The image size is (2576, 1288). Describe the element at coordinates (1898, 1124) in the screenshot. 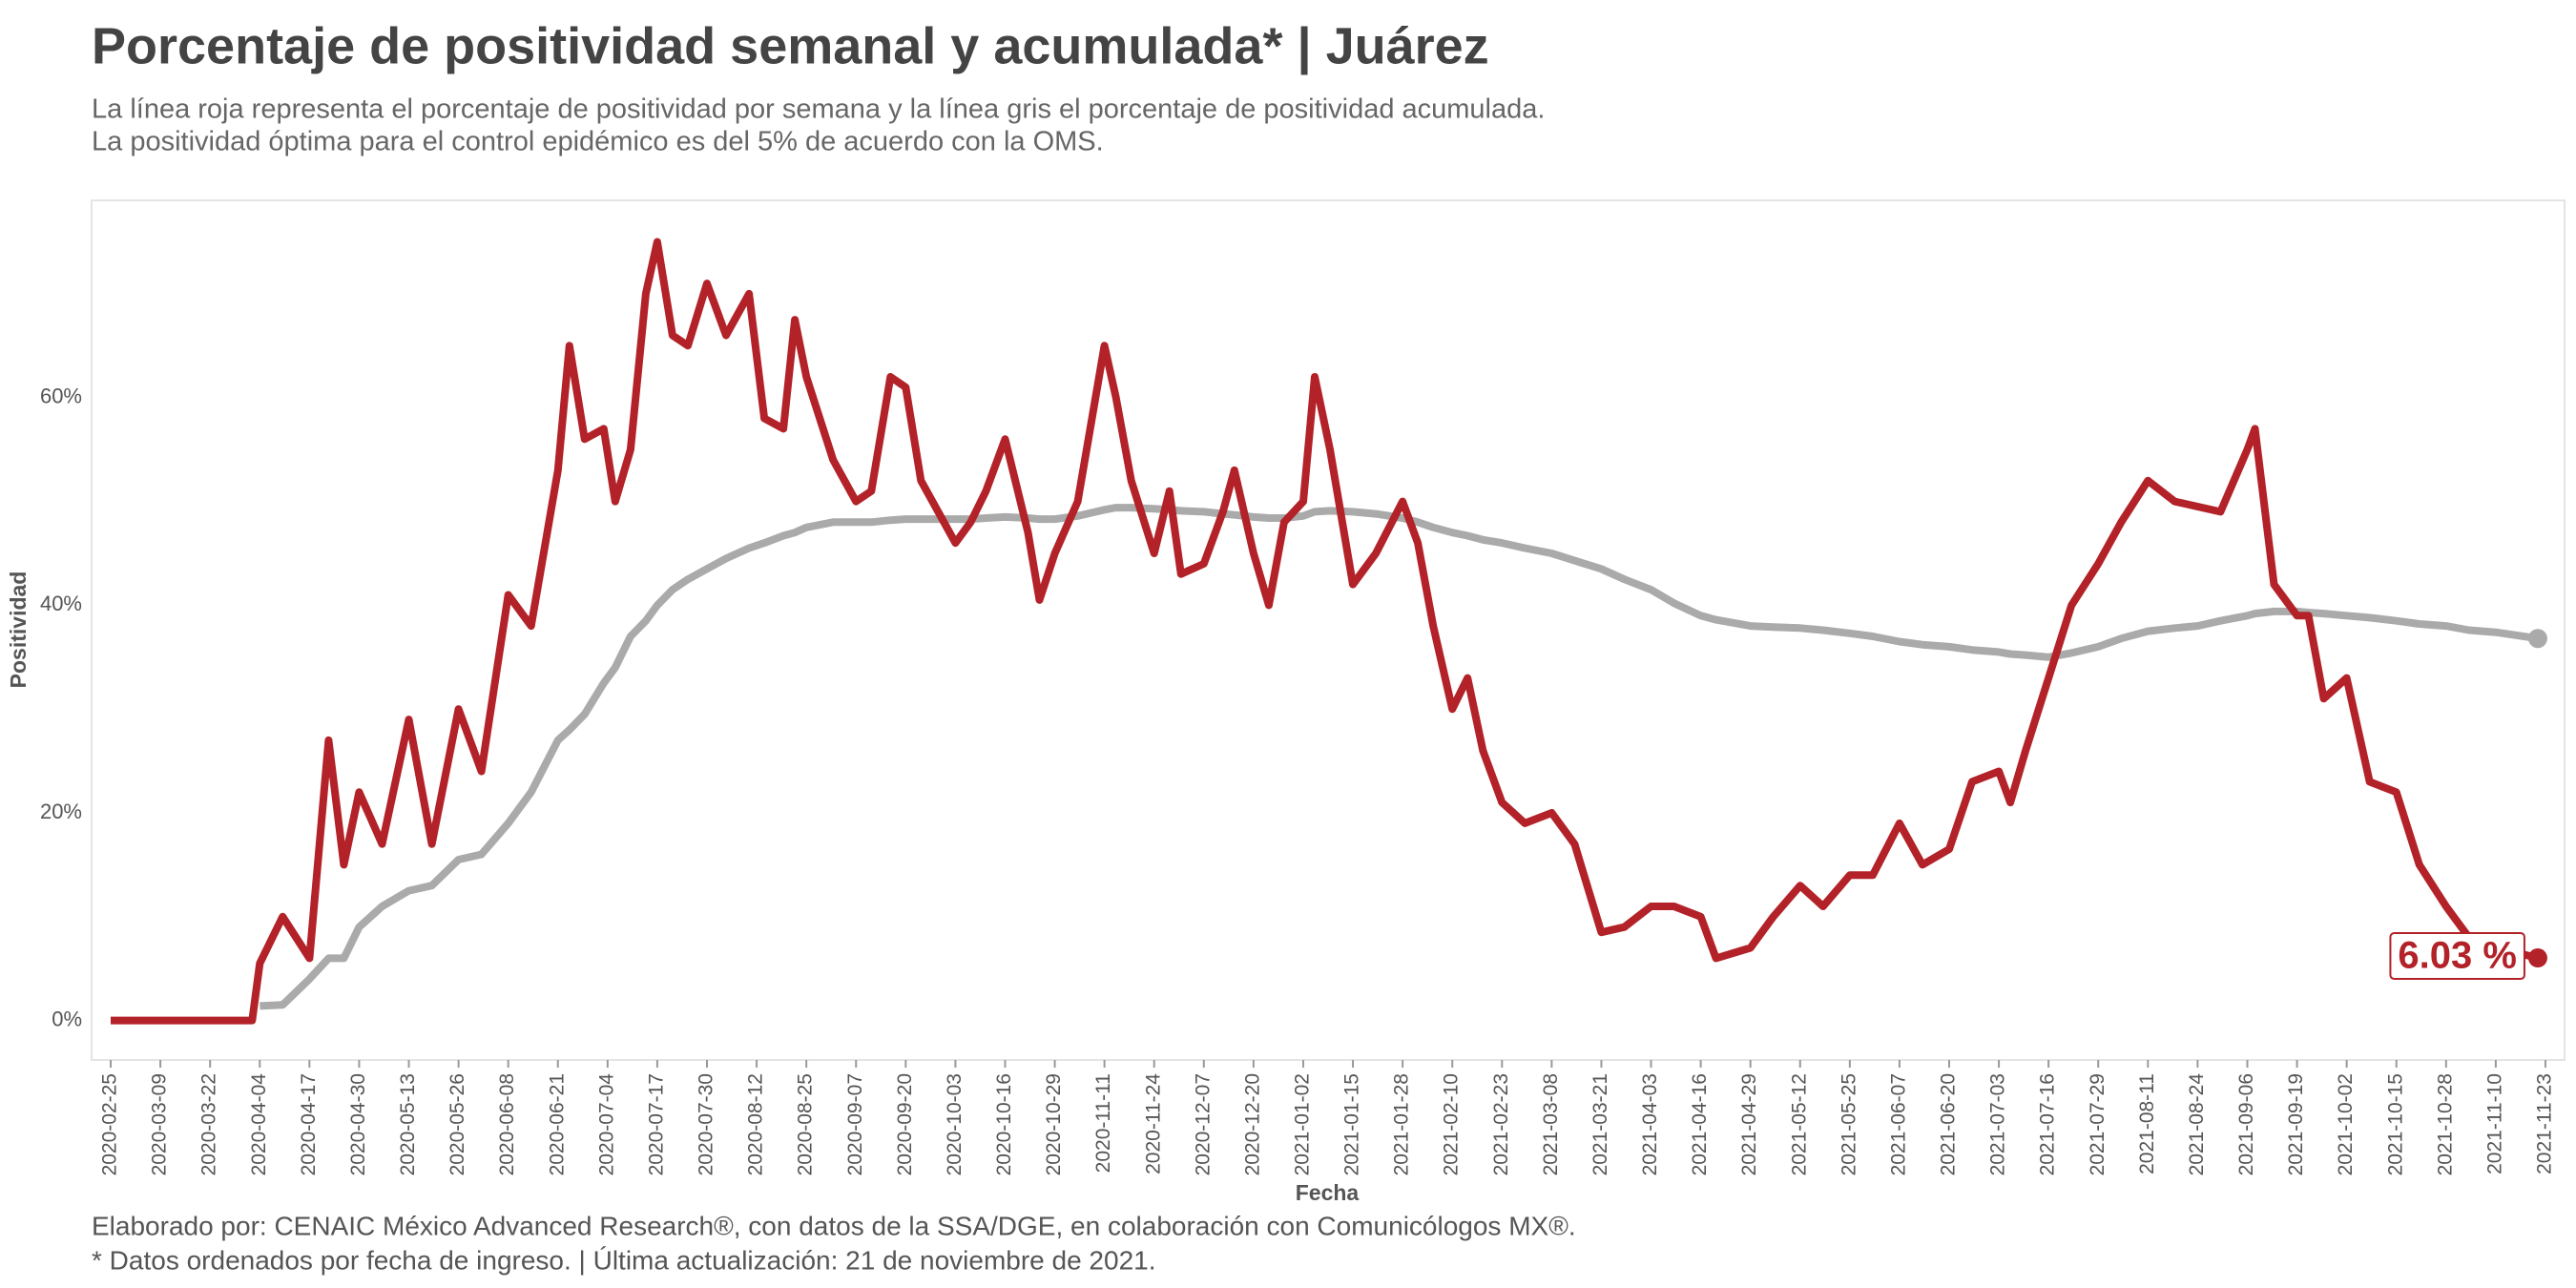

I see `x-tick-label: 2021-06-07` at that location.